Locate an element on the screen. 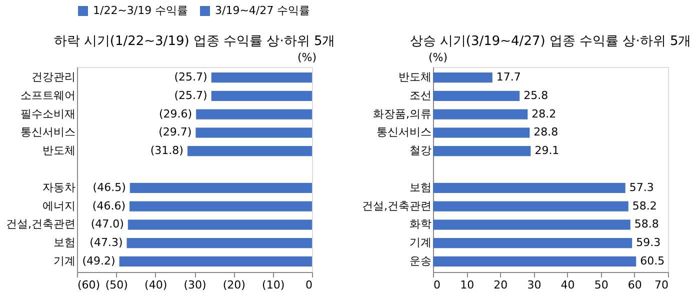  x-tick-label: (60) is located at coordinates (89, 285).